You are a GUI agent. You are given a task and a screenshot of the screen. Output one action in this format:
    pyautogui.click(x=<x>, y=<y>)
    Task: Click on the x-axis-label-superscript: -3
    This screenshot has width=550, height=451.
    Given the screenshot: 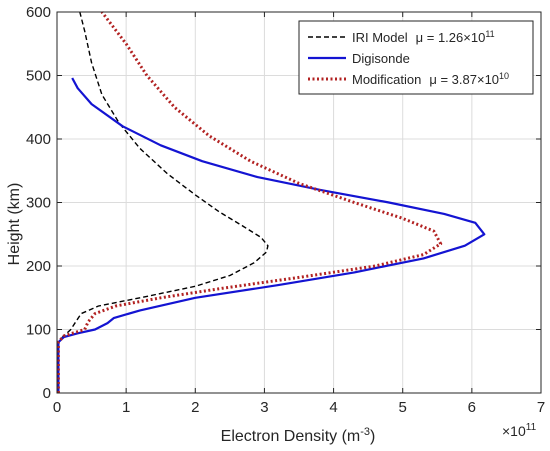 What is the action you would take?
    pyautogui.click(x=365, y=432)
    